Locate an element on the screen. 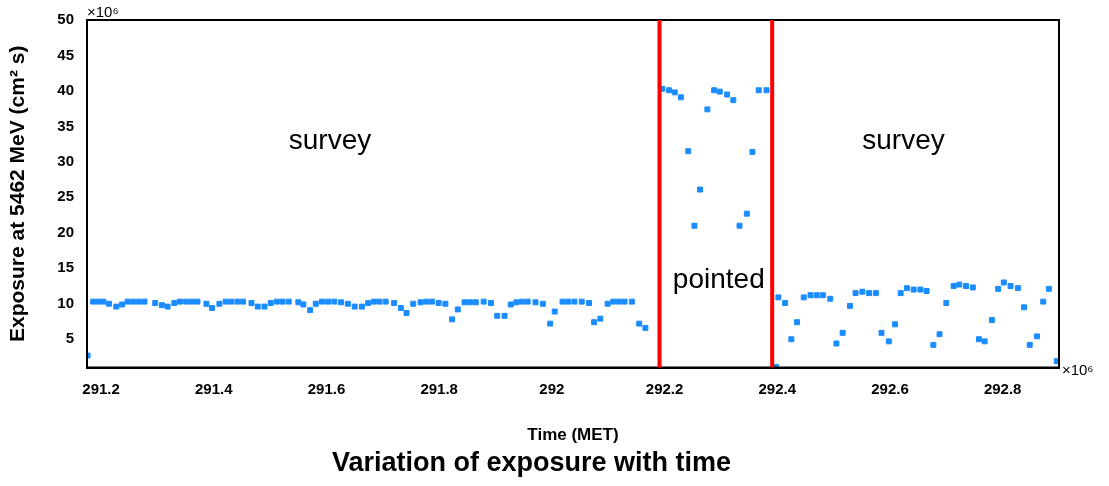 The width and height of the screenshot is (1109, 486). x-tick-label: 291.2 is located at coordinates (101, 388).